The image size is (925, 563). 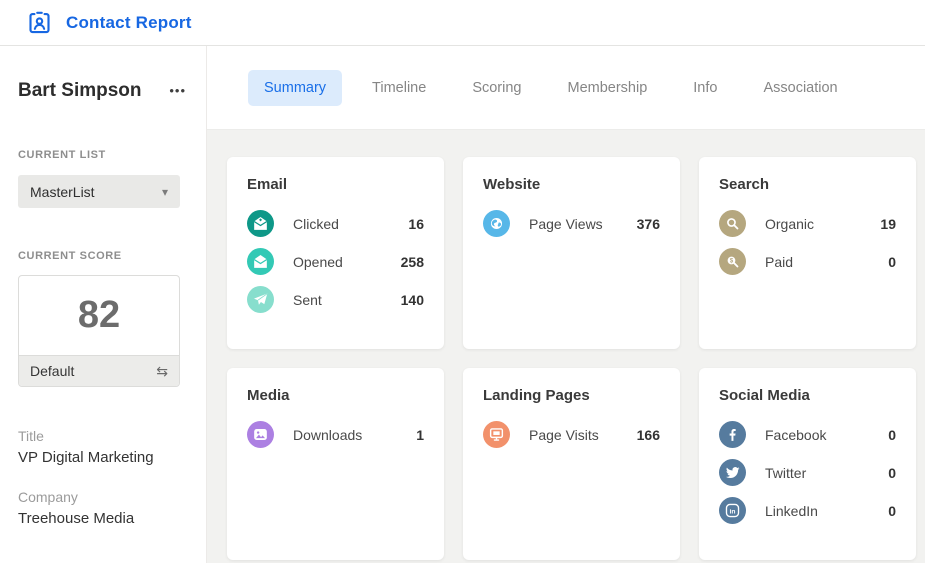 I want to click on metric-value: 376, so click(x=648, y=223).